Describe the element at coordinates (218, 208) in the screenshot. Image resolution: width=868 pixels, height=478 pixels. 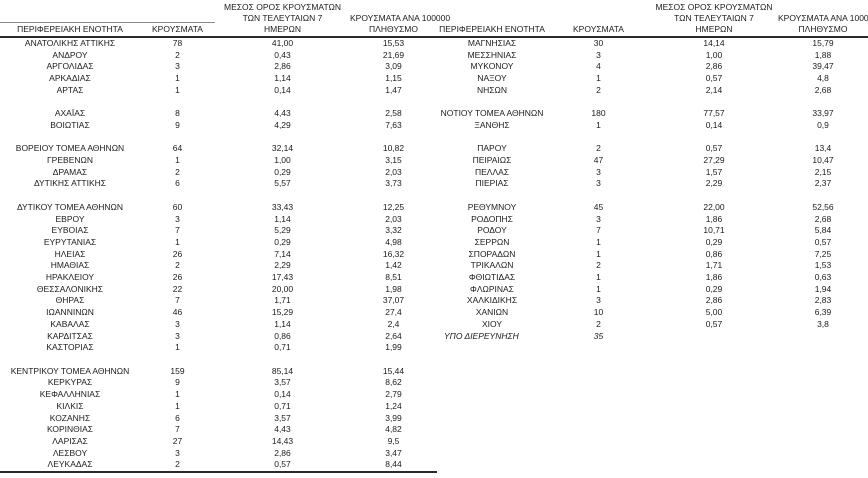
I see `table-row: ΔΥΤΙΚΟΥ ΤΟΜΕΑ ΑΘΗΝΩΝ 60 33,43 12,25` at that location.